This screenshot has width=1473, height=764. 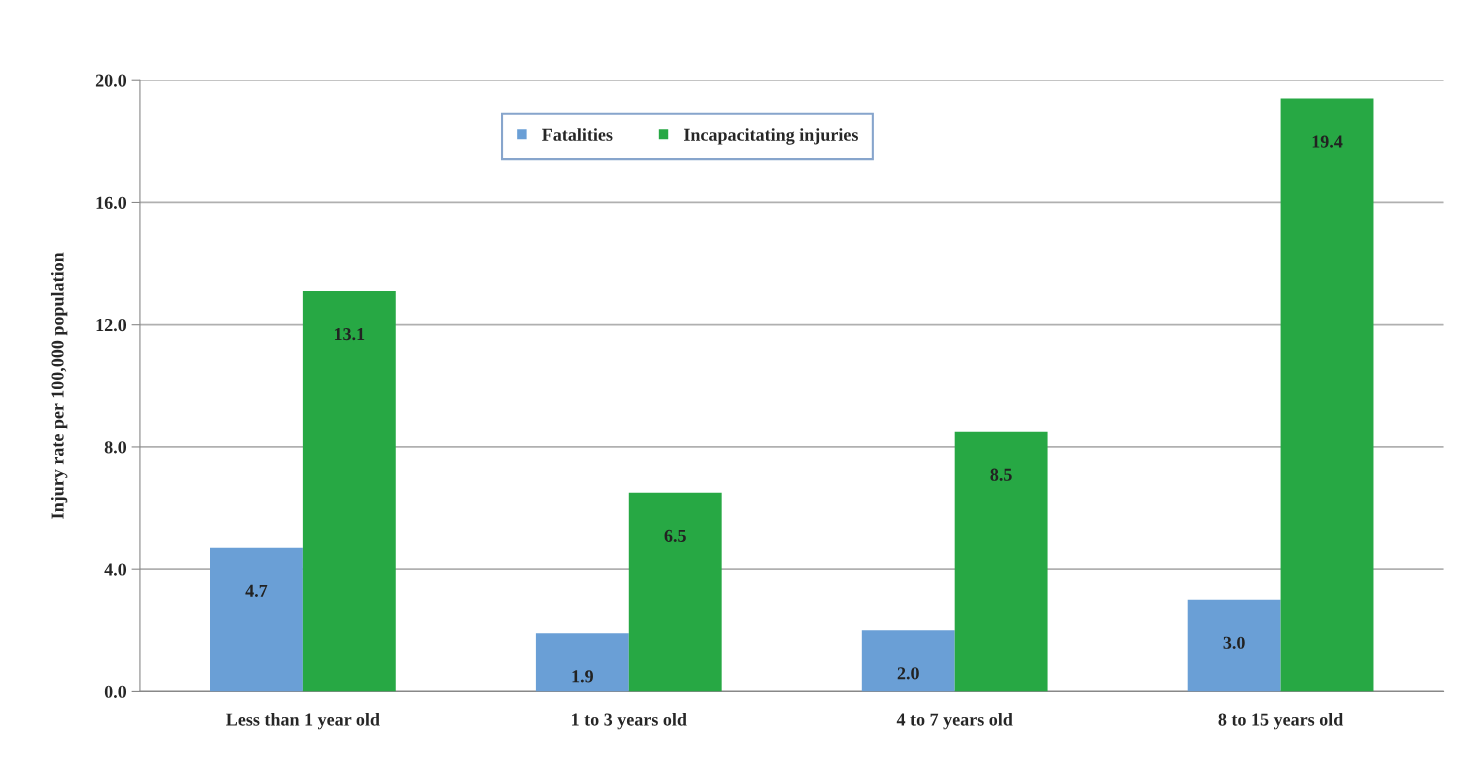 I want to click on y-tick-label: 16.0, so click(x=111, y=202).